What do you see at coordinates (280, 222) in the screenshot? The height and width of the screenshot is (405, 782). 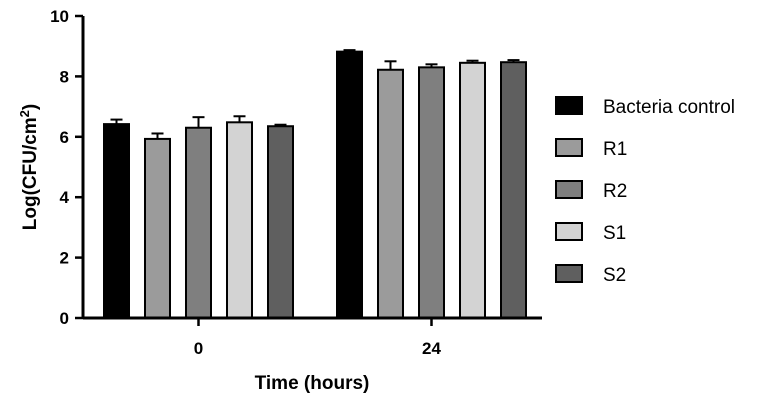 I see `bar-s2-t0` at bounding box center [280, 222].